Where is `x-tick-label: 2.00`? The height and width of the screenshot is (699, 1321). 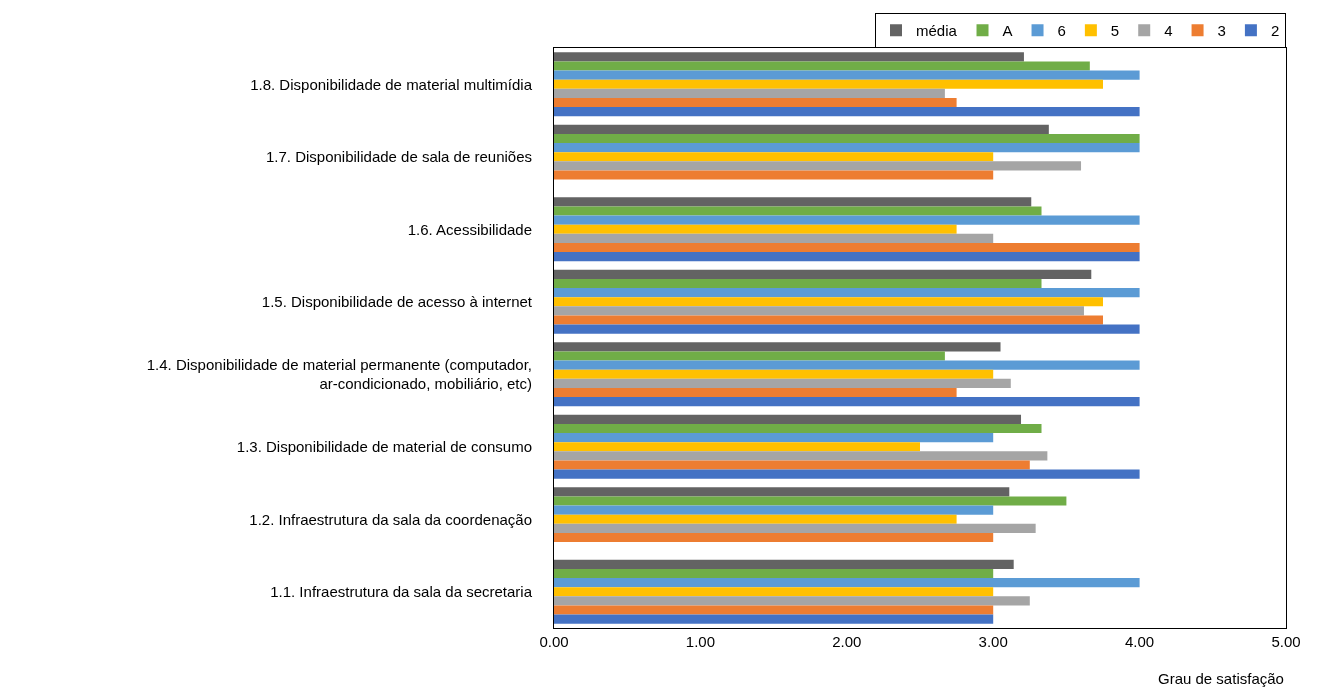
x-tick-label: 2.00 is located at coordinates (847, 641).